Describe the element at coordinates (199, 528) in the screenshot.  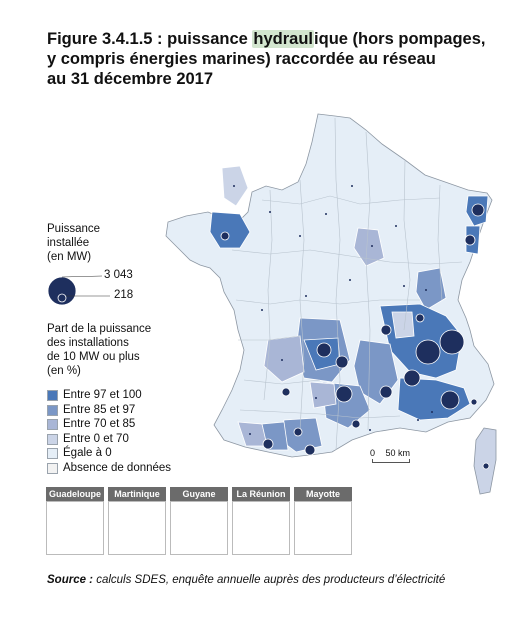
I see `box-guyane` at that location.